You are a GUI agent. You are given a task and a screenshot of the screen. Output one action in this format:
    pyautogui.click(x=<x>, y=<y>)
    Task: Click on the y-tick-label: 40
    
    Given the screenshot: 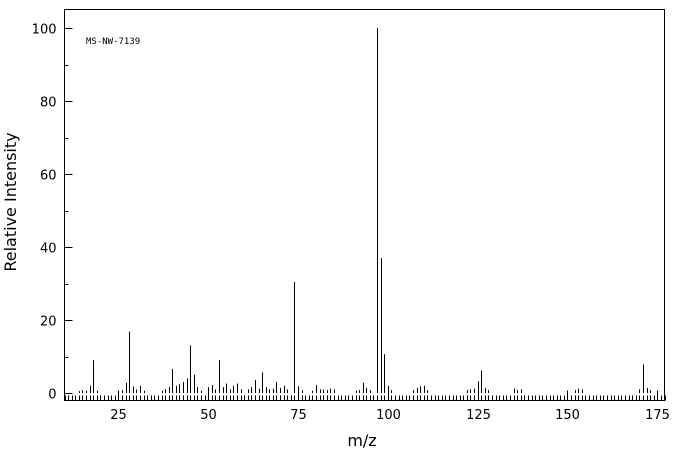 What is the action you would take?
    pyautogui.click(x=48, y=249)
    